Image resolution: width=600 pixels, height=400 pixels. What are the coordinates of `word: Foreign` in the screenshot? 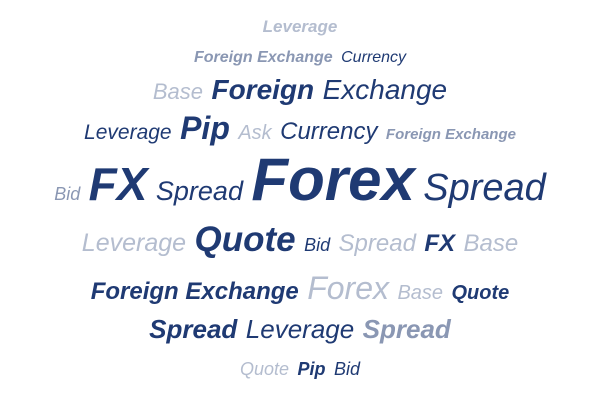 It's located at (263, 89).